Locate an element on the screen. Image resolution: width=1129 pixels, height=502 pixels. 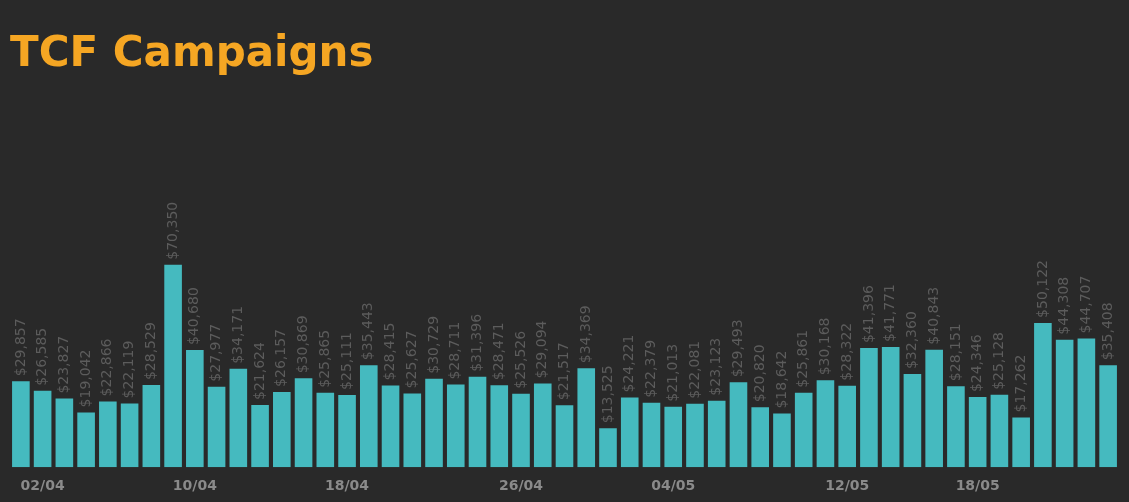
x-tick-label: 26/04 is located at coordinates (521, 485).